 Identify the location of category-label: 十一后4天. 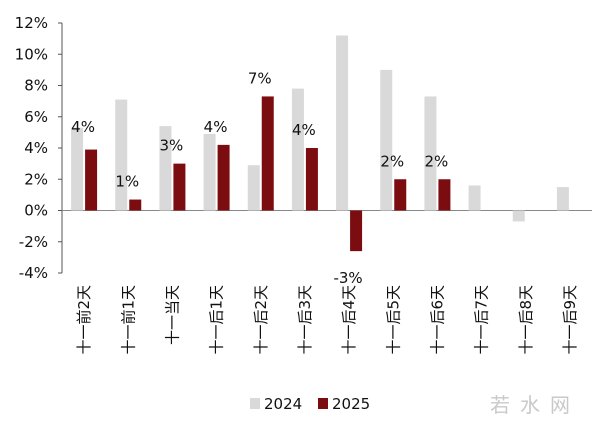
(349, 320).